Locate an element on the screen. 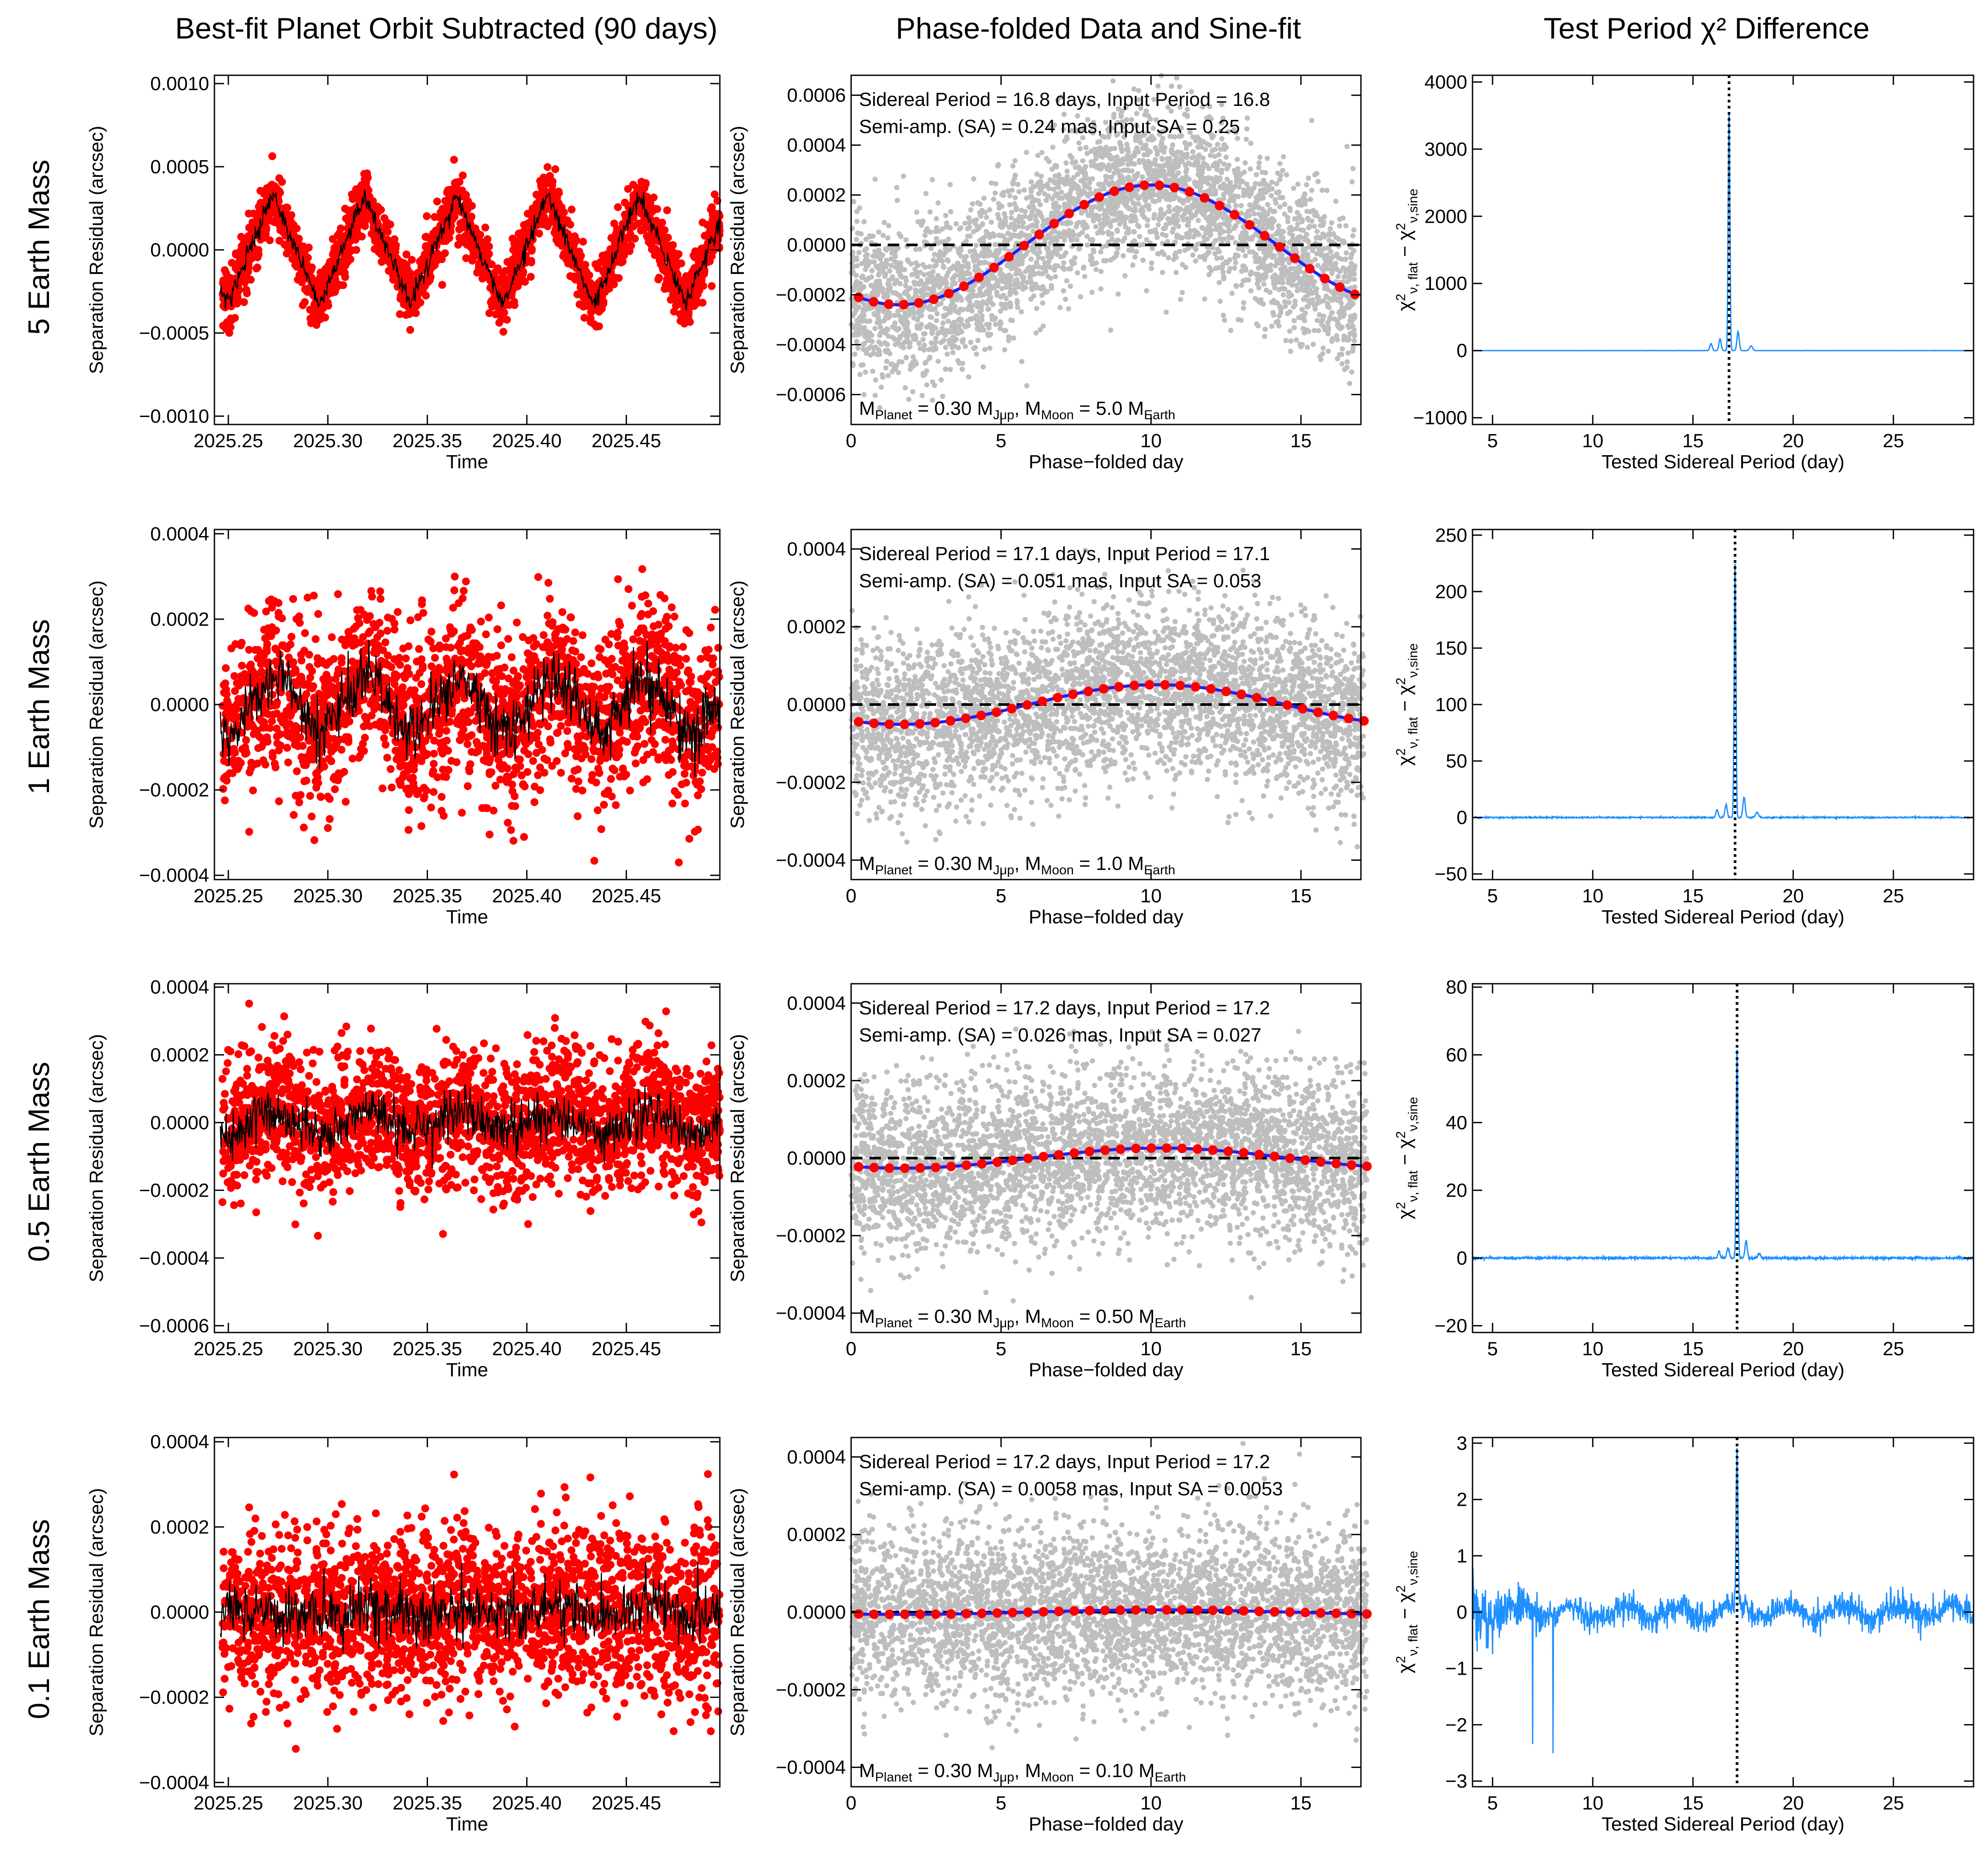  residual-5-xtick-label: 2025.30 is located at coordinates (328, 441).